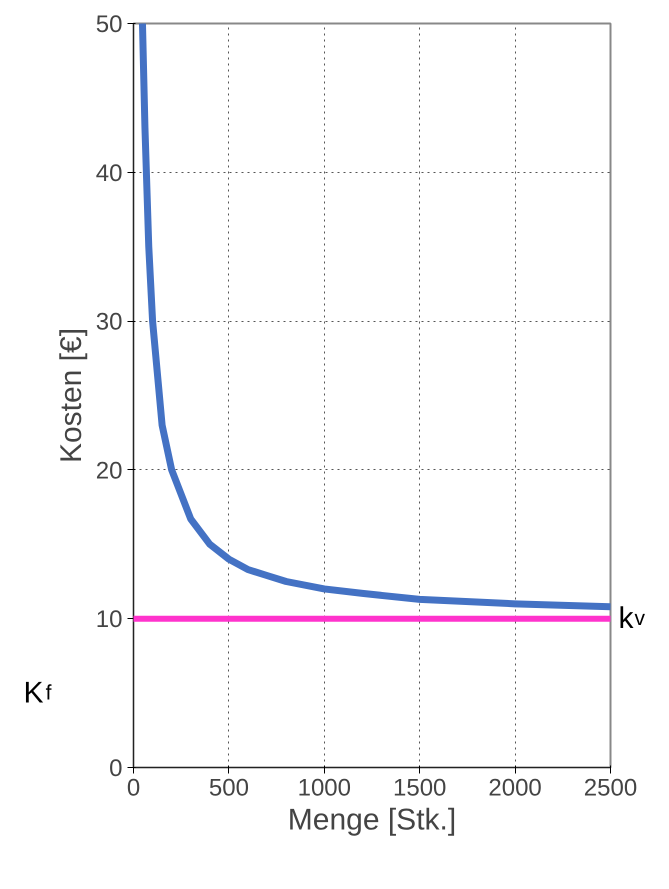  I want to click on y-tick-label: 50, so click(109, 24).